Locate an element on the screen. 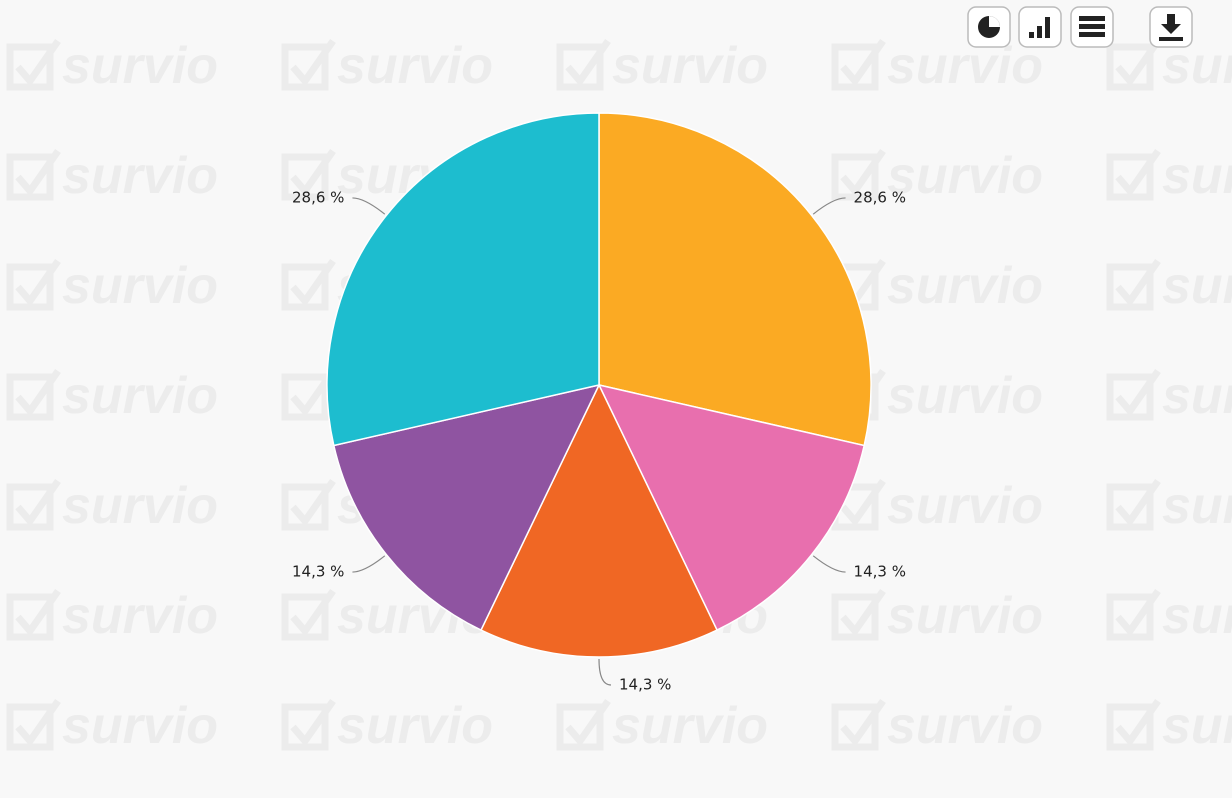  bar-view-button is located at coordinates (1040, 27).